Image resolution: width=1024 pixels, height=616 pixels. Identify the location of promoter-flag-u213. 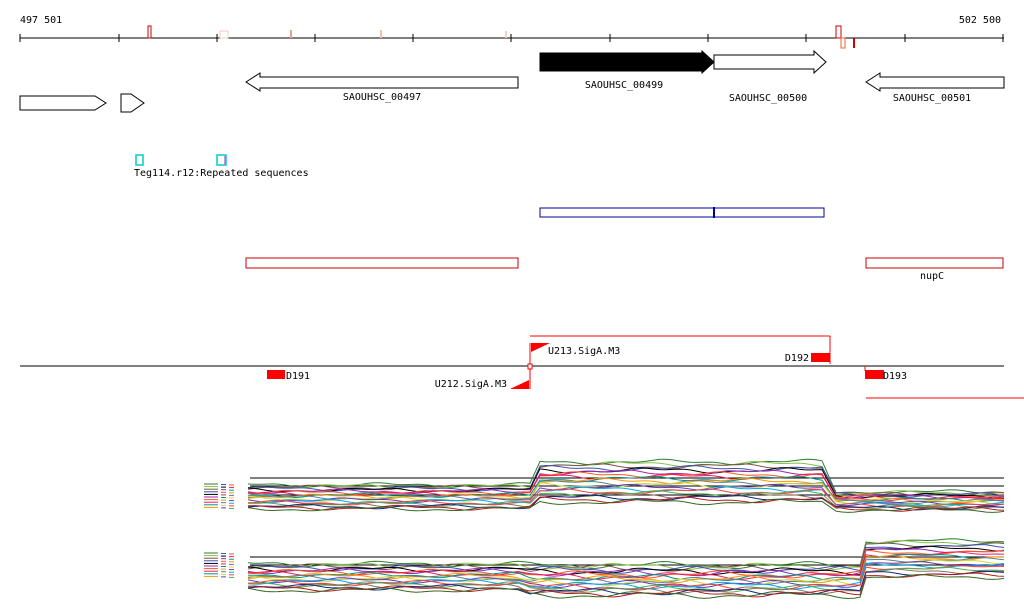
(540, 347).